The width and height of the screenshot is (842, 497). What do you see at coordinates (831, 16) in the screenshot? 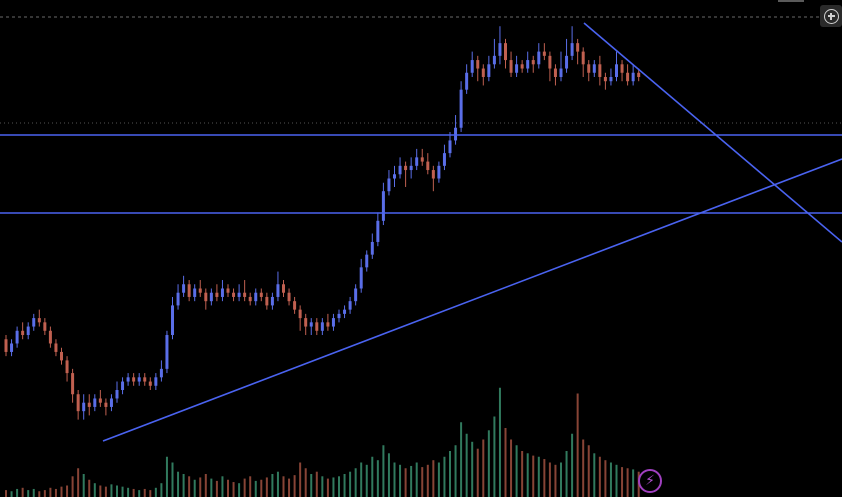
I see `zoom-button` at bounding box center [831, 16].